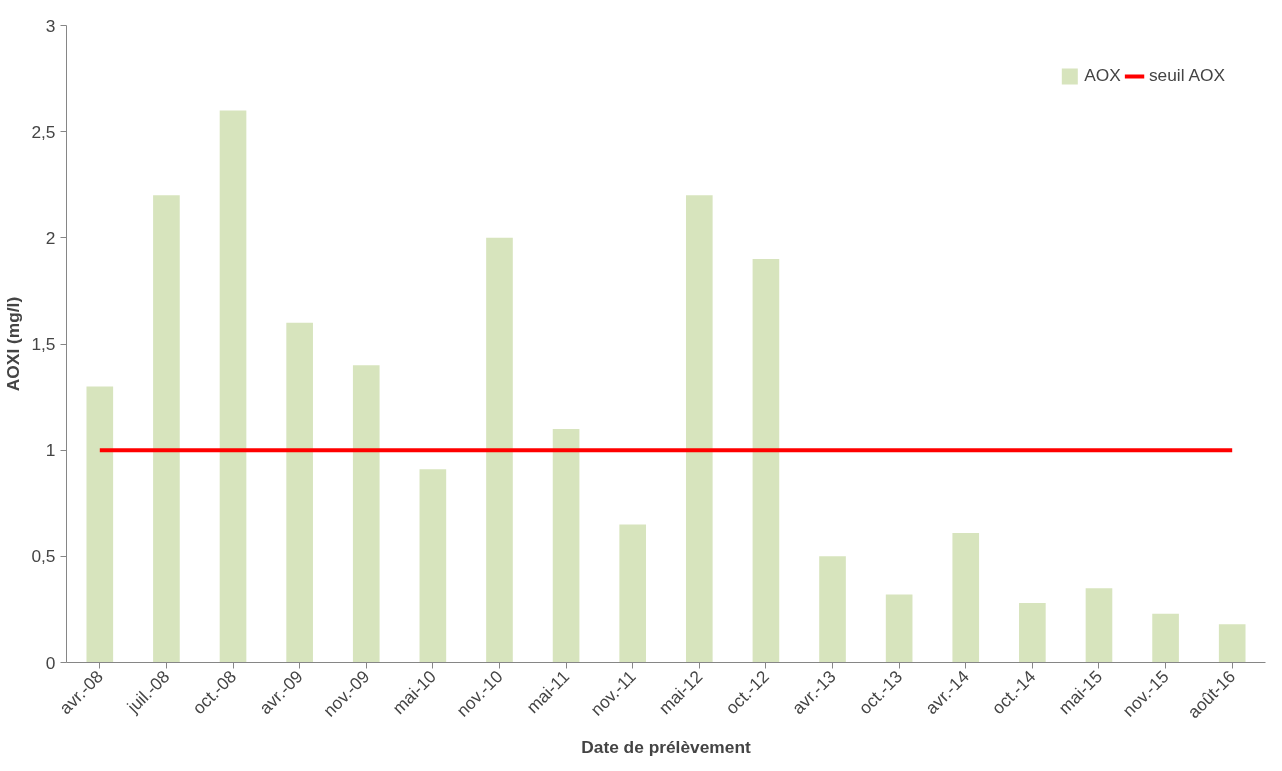 The width and height of the screenshot is (1282, 771). I want to click on x-axis-title: Date de prélèvement, so click(666, 747).